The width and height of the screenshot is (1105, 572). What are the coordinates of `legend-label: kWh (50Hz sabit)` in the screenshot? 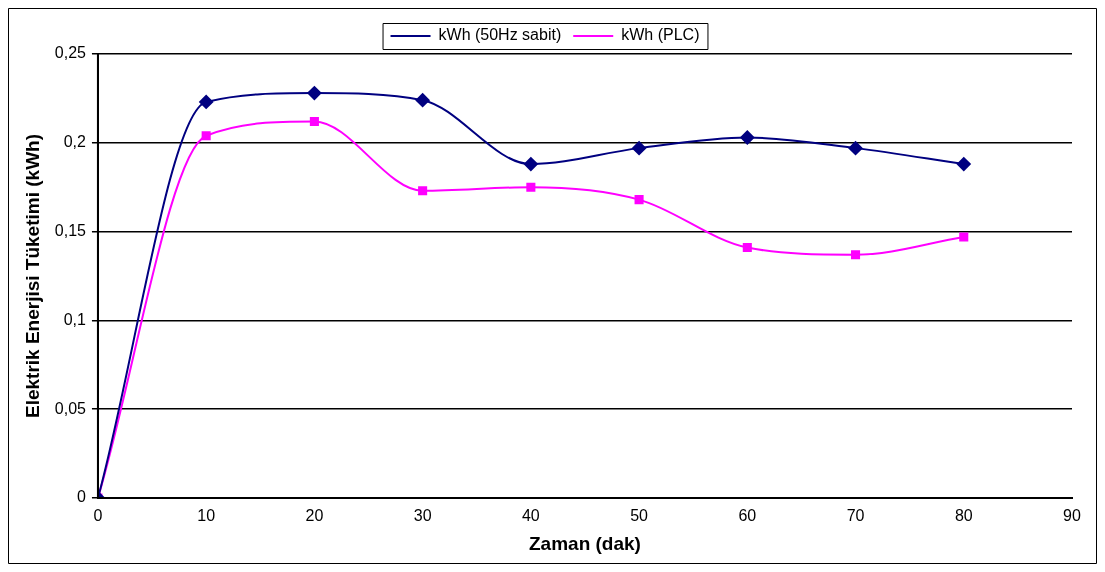 It's located at (500, 35).